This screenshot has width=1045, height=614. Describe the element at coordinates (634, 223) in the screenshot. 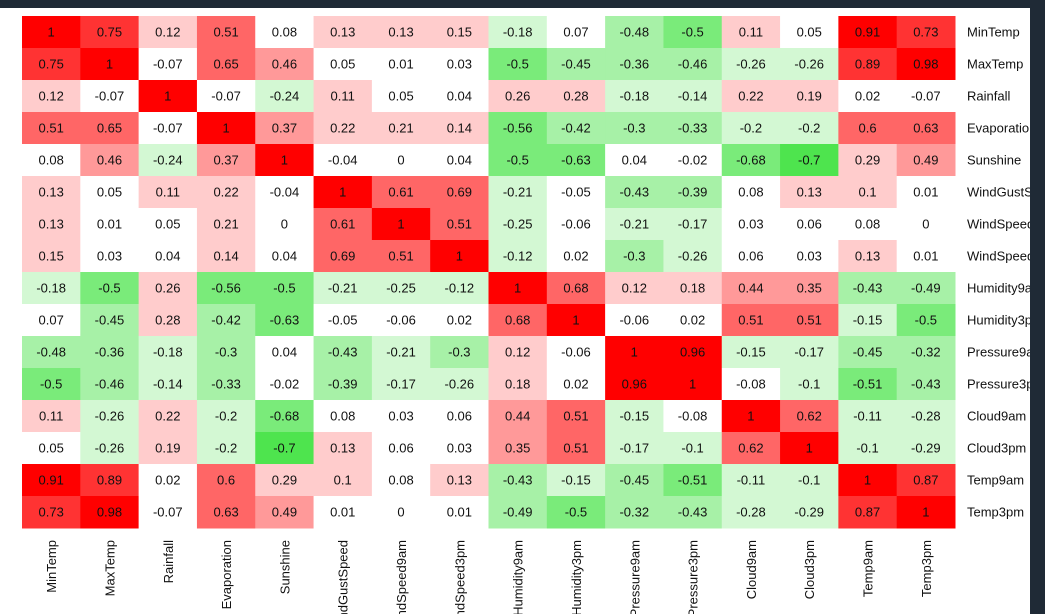

I see `cell-label: -0.21` at that location.